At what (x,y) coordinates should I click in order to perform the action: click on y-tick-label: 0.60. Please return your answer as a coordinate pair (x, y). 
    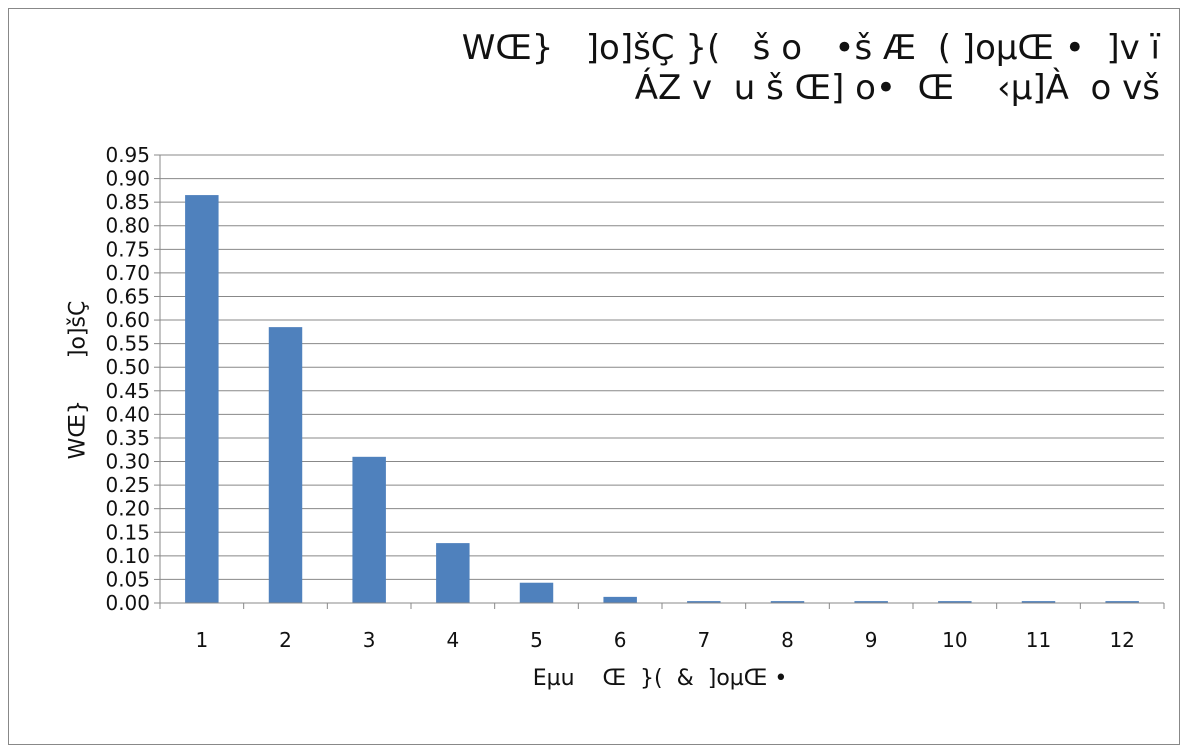
    Looking at the image, I should click on (127, 320).